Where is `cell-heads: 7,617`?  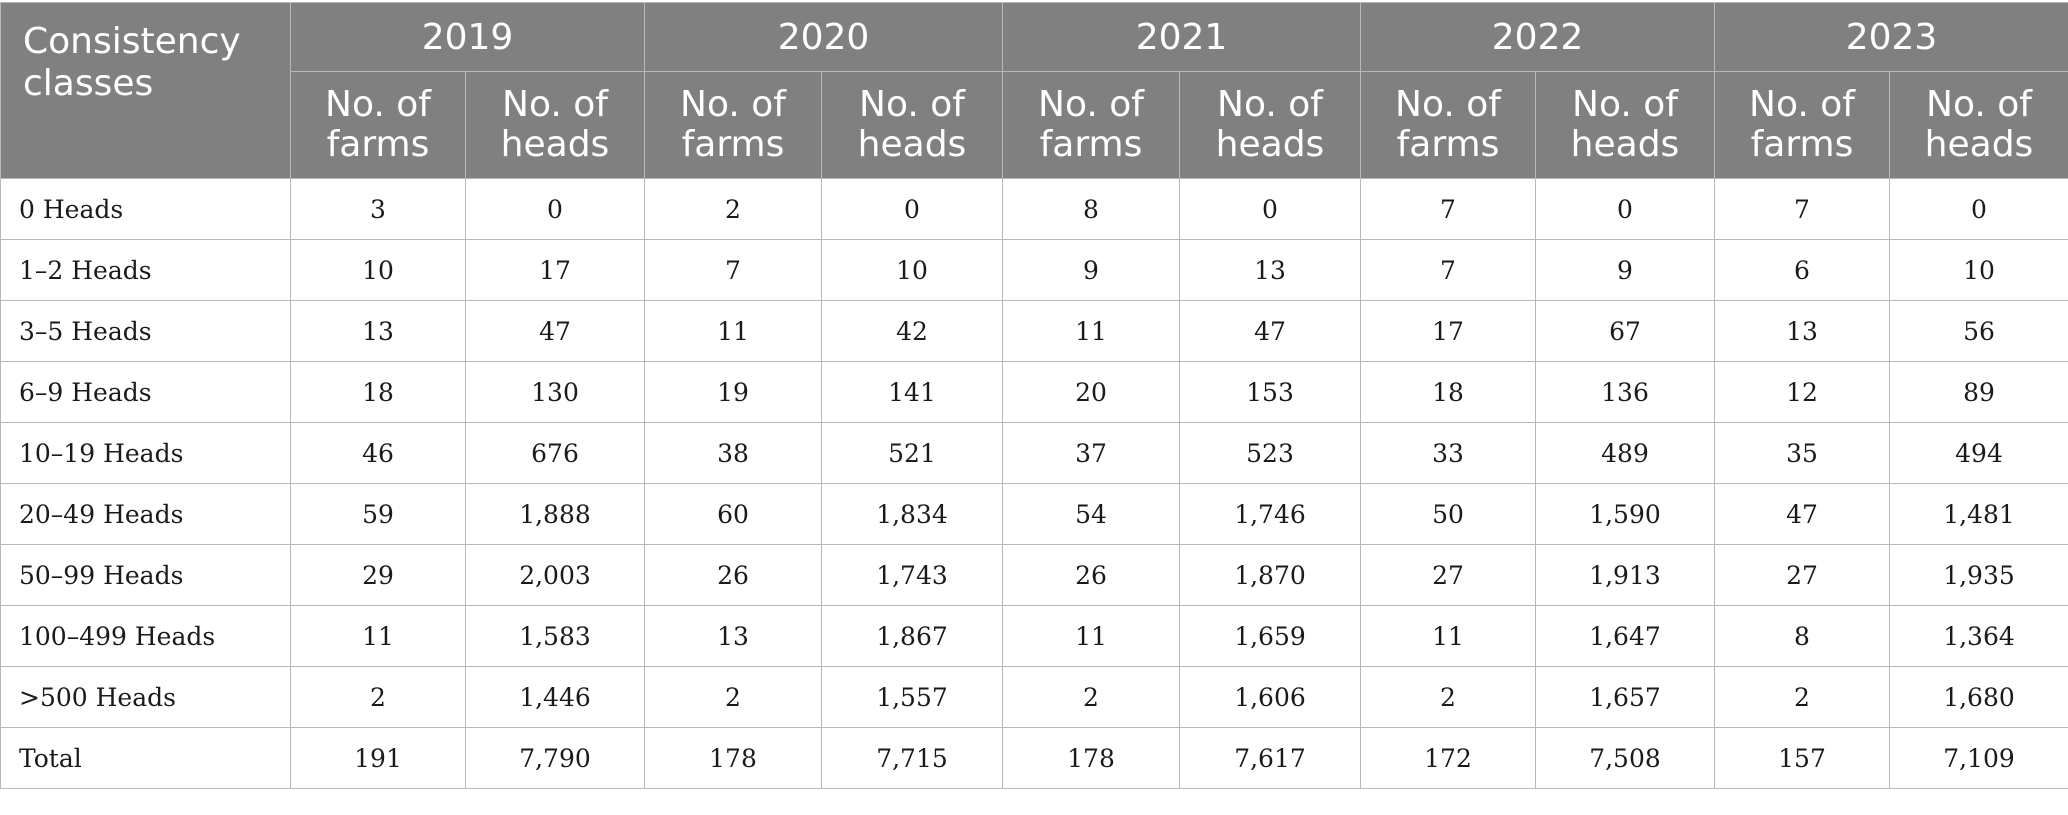 cell-heads: 7,617 is located at coordinates (1270, 758).